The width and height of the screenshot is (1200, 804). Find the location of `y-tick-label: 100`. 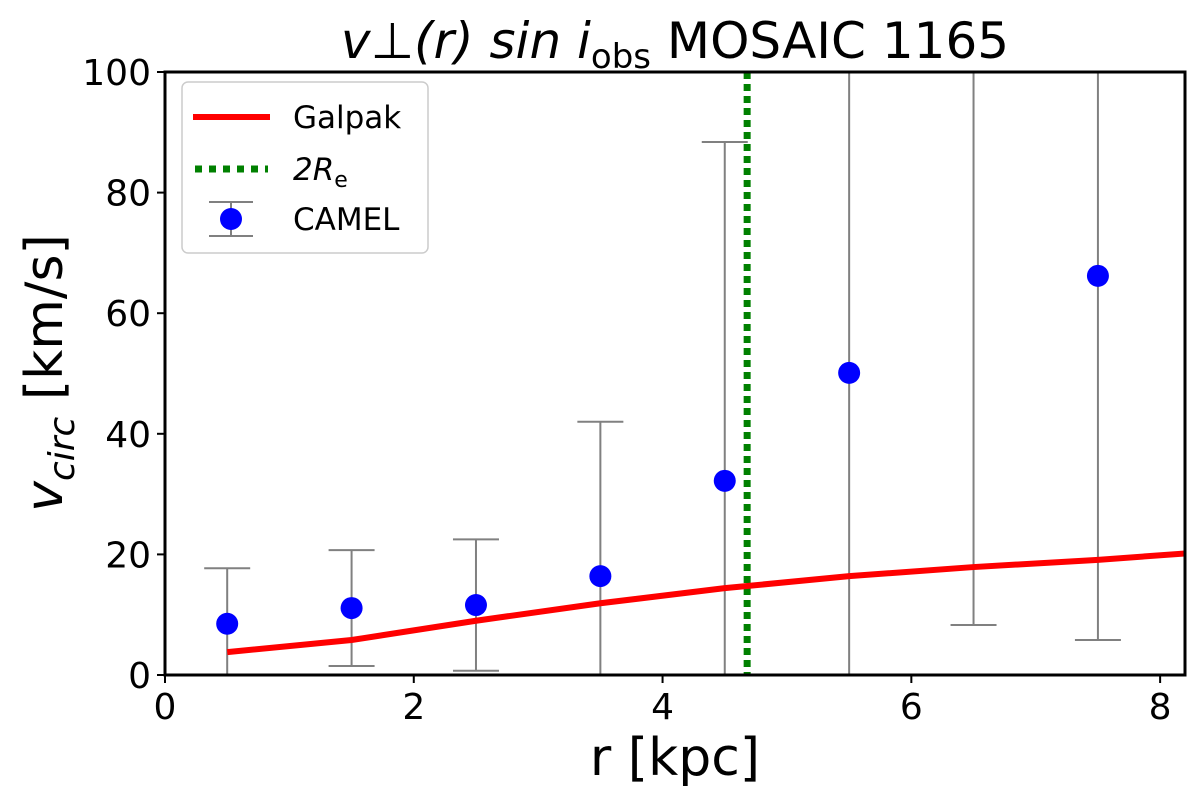

y-tick-label: 100 is located at coordinates (116, 73).